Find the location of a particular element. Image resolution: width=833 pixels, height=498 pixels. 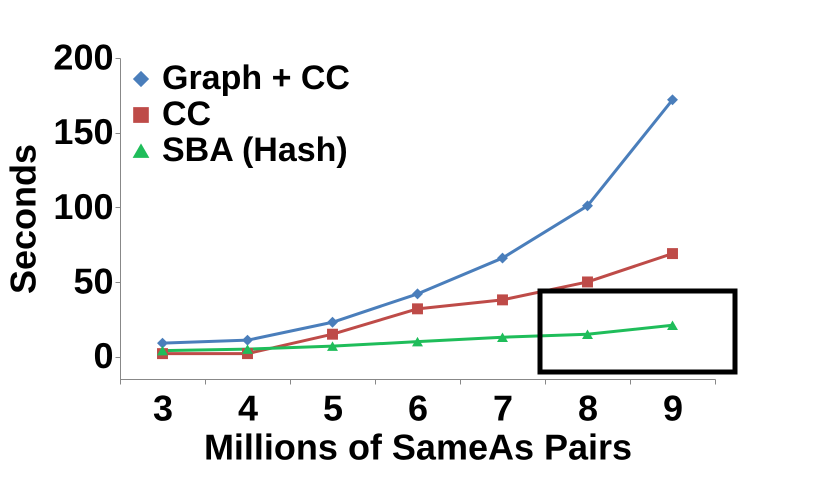

y-tick-label: 200 is located at coordinates (83, 57).